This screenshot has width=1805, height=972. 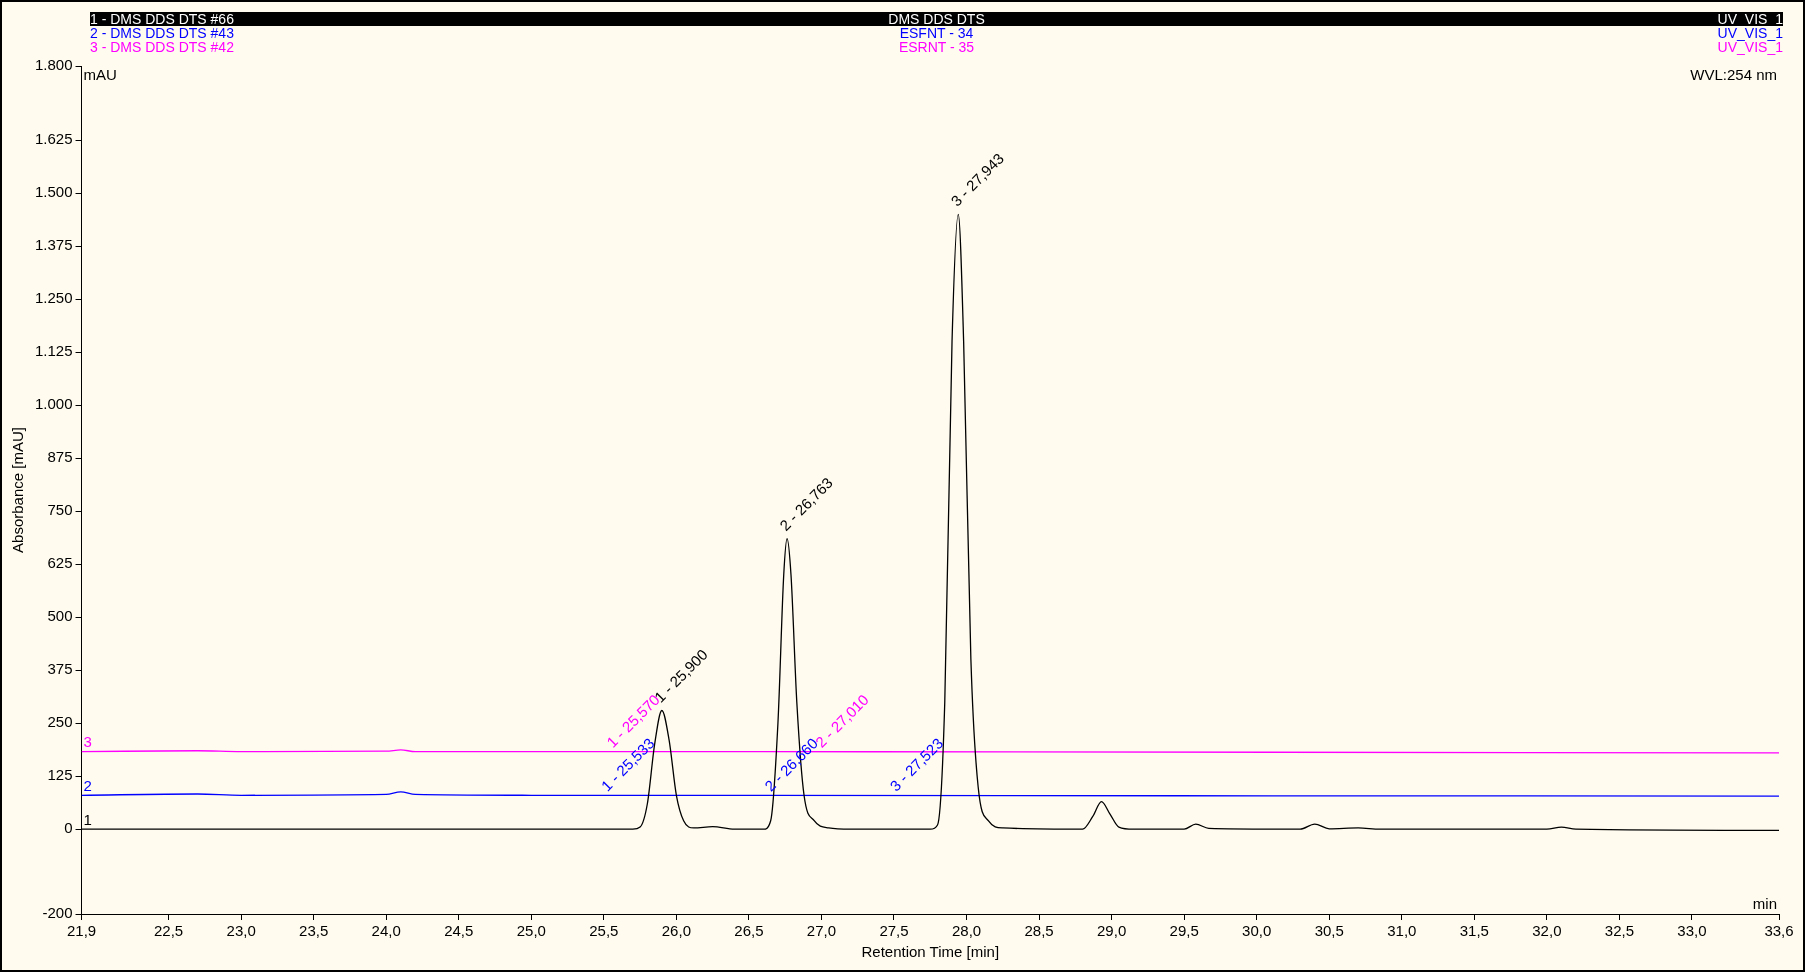 I want to click on annotation: 1, so click(x=87, y=819).